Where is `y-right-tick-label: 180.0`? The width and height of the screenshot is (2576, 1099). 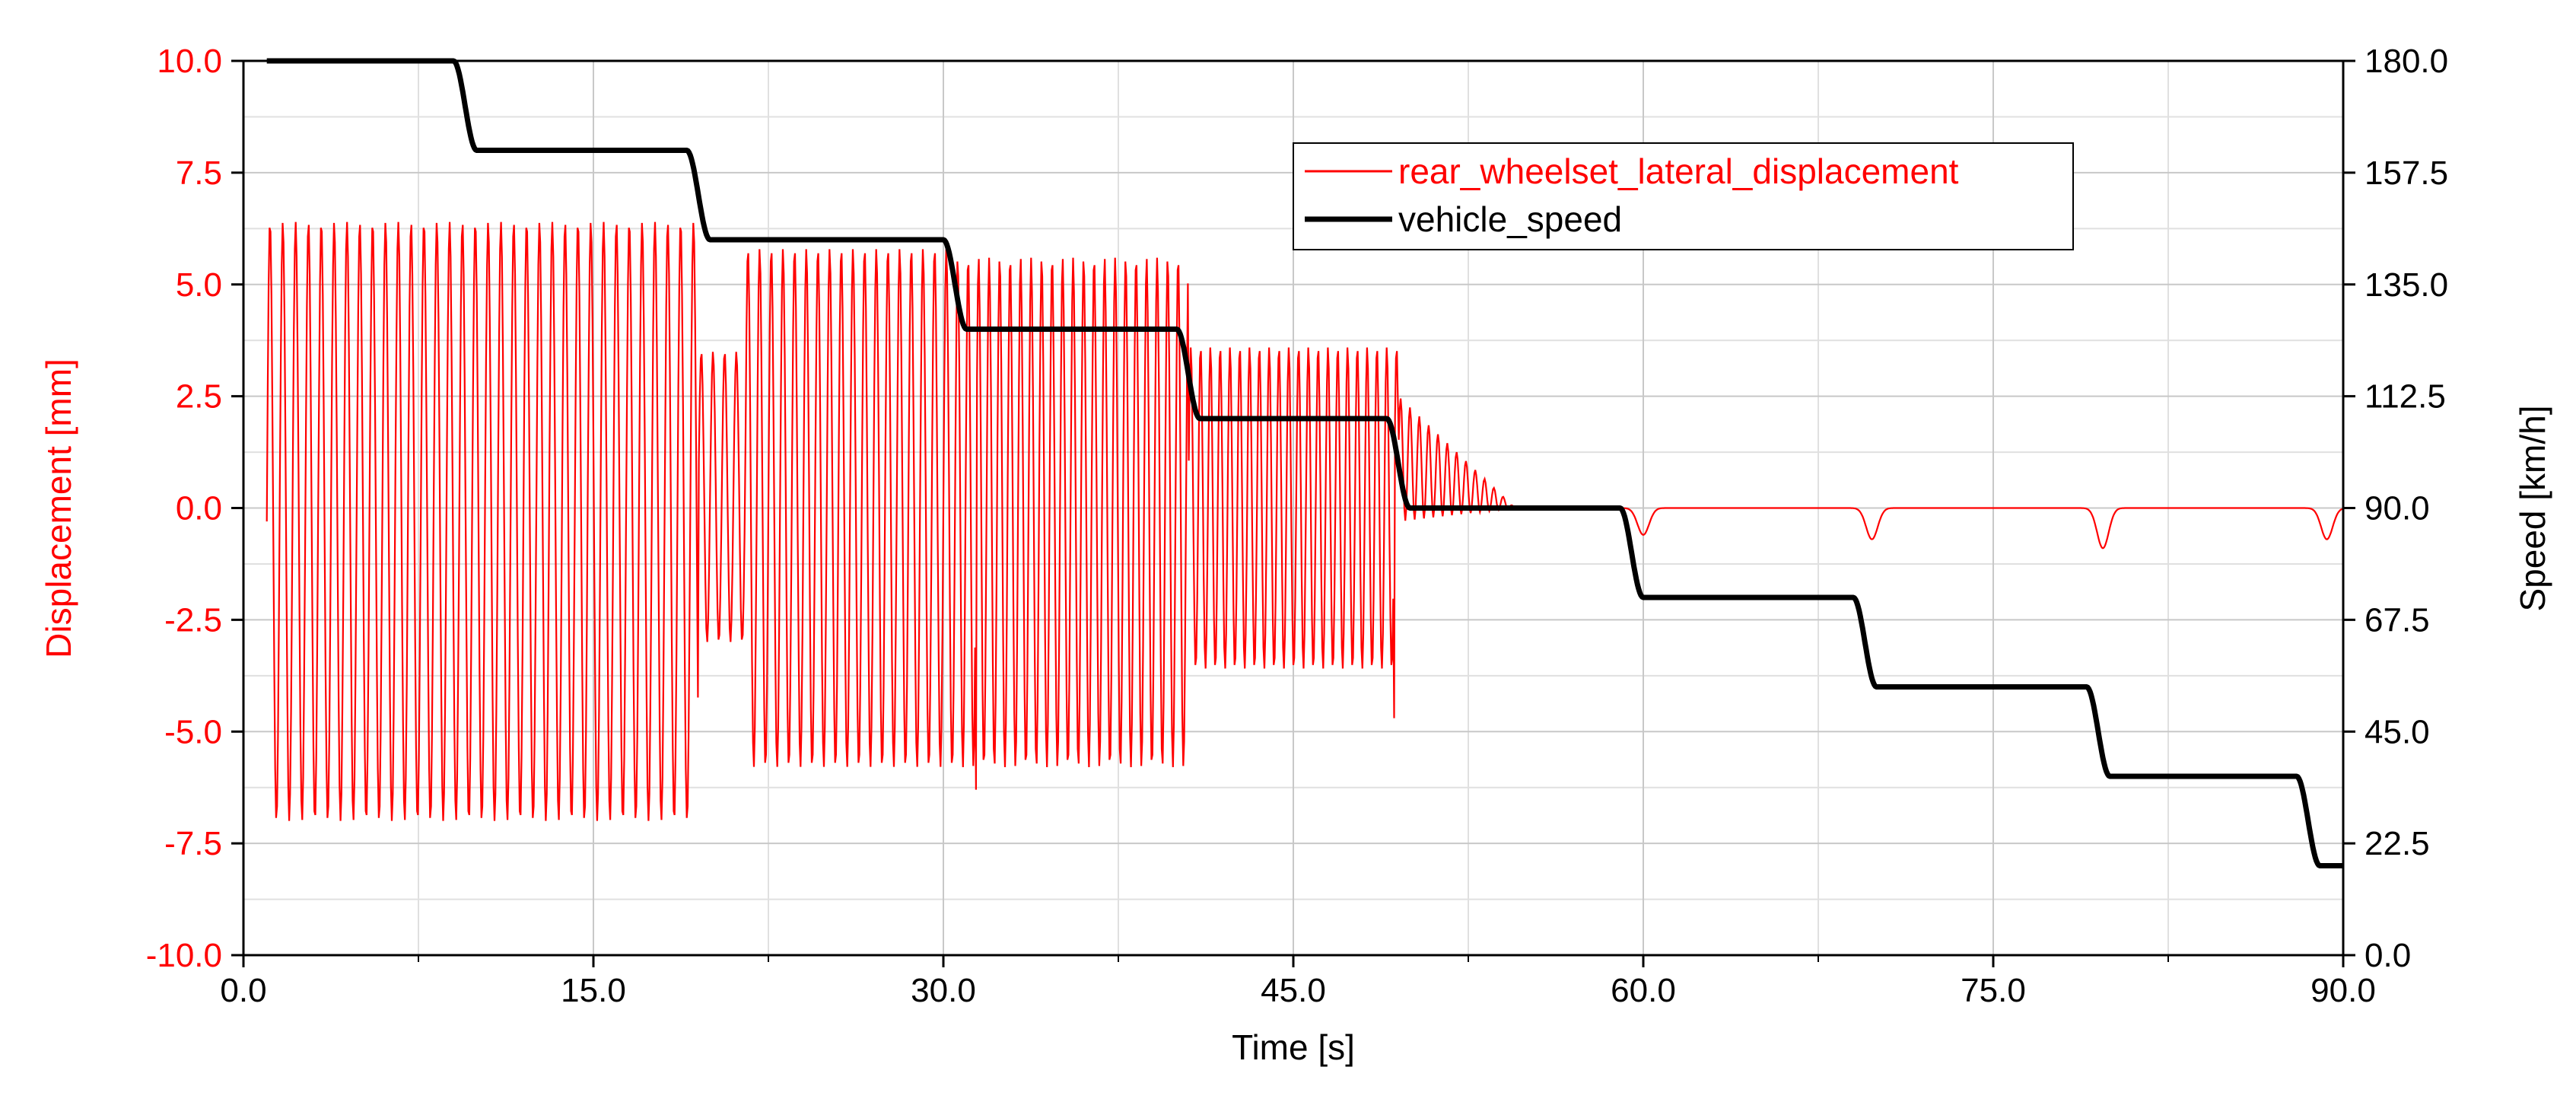
y-right-tick-label: 180.0 is located at coordinates (2406, 62).